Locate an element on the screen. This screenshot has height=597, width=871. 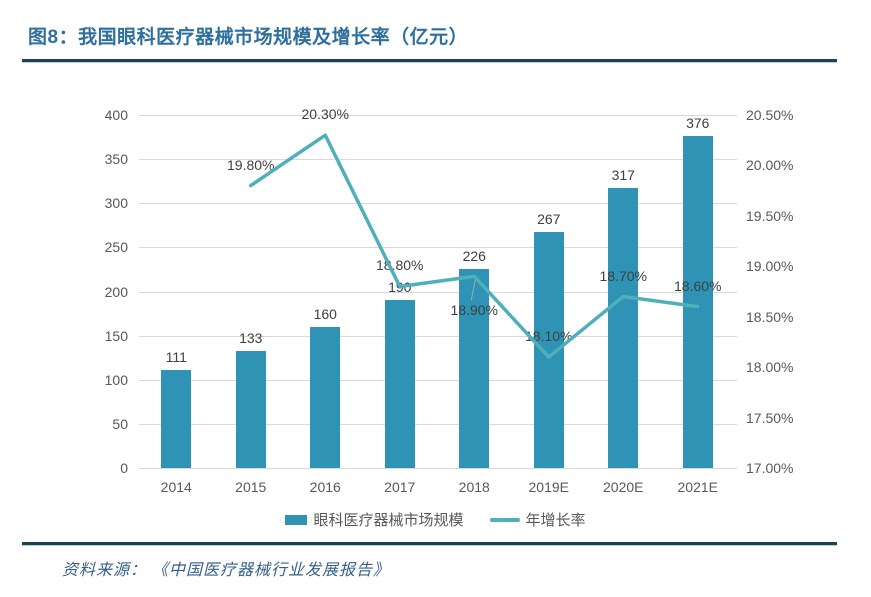
x-axis-tick: 2015 is located at coordinates (251, 487).